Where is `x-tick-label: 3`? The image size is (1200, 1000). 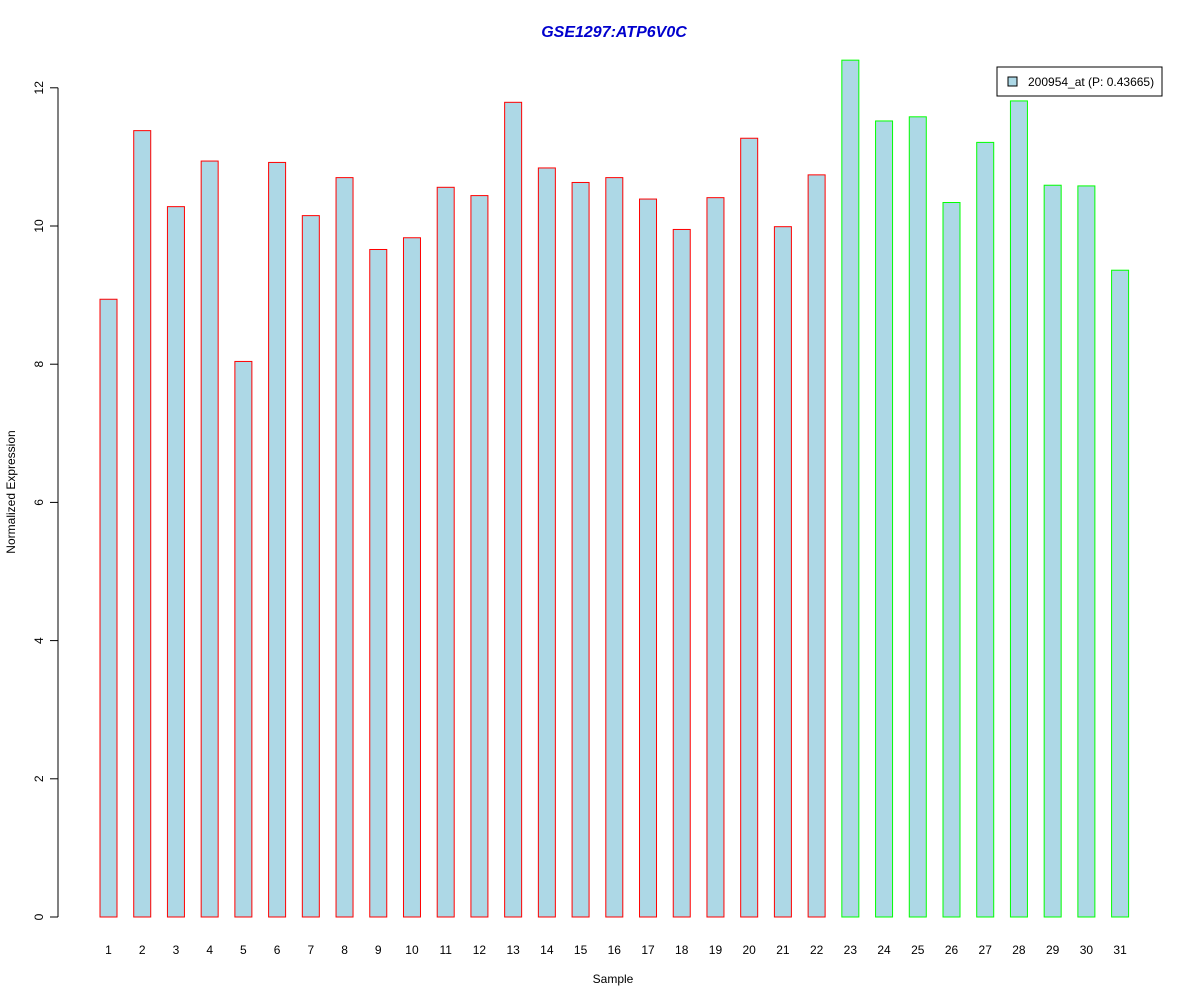 x-tick-label: 3 is located at coordinates (176, 950).